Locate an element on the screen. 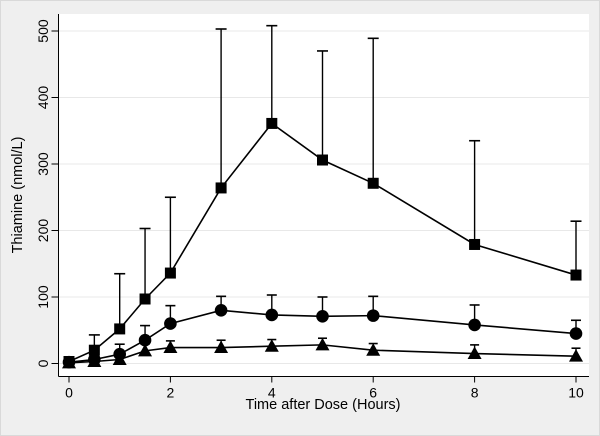  x-tick-label: 10 is located at coordinates (576, 393).